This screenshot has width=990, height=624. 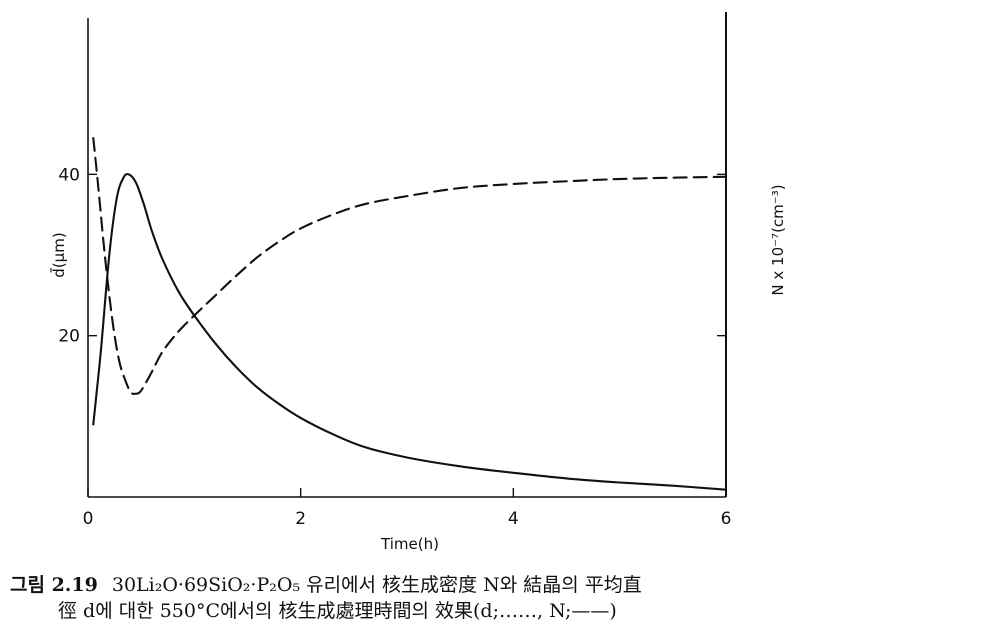 I want to click on caption-text-1: 30Li₂O·69SiO₂·P₂O₅ 유리에서 核生成密度 N와 結晶의 平均直, so click(x=376, y=585).